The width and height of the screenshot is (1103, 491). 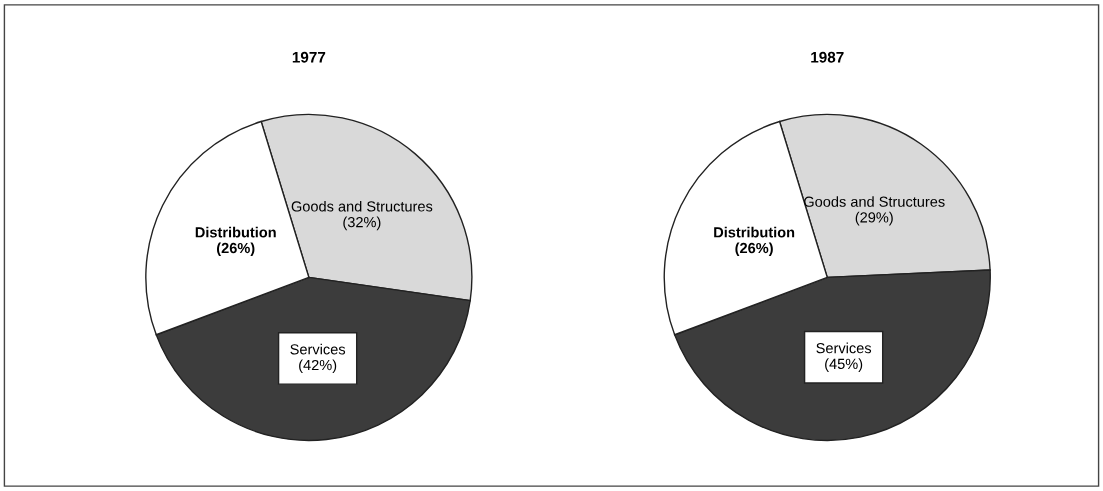 I want to click on chart-title: 1977, so click(x=309, y=57).